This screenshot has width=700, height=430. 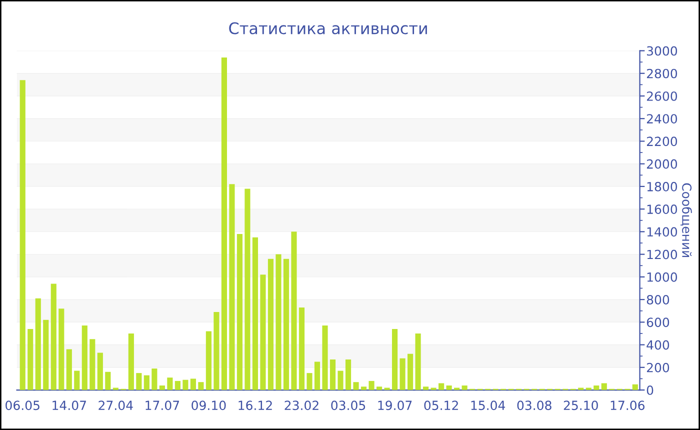 I want to click on x-tick-label: 06.05, so click(x=23, y=405).